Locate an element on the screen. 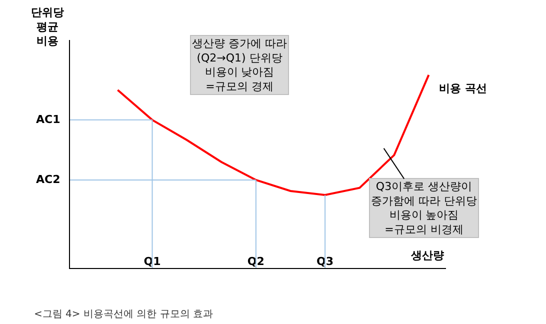 This screenshot has height=324, width=546. annotation: 생산량 증가에 따라 (Q2→Q1) 단위당 비용이 낮아짐 =규모의 경제 is located at coordinates (239, 65).